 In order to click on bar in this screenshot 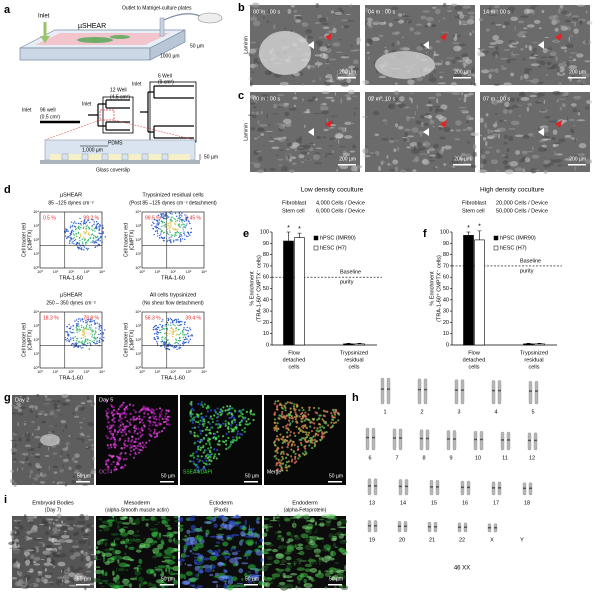, I will do `click(528, 344)`.